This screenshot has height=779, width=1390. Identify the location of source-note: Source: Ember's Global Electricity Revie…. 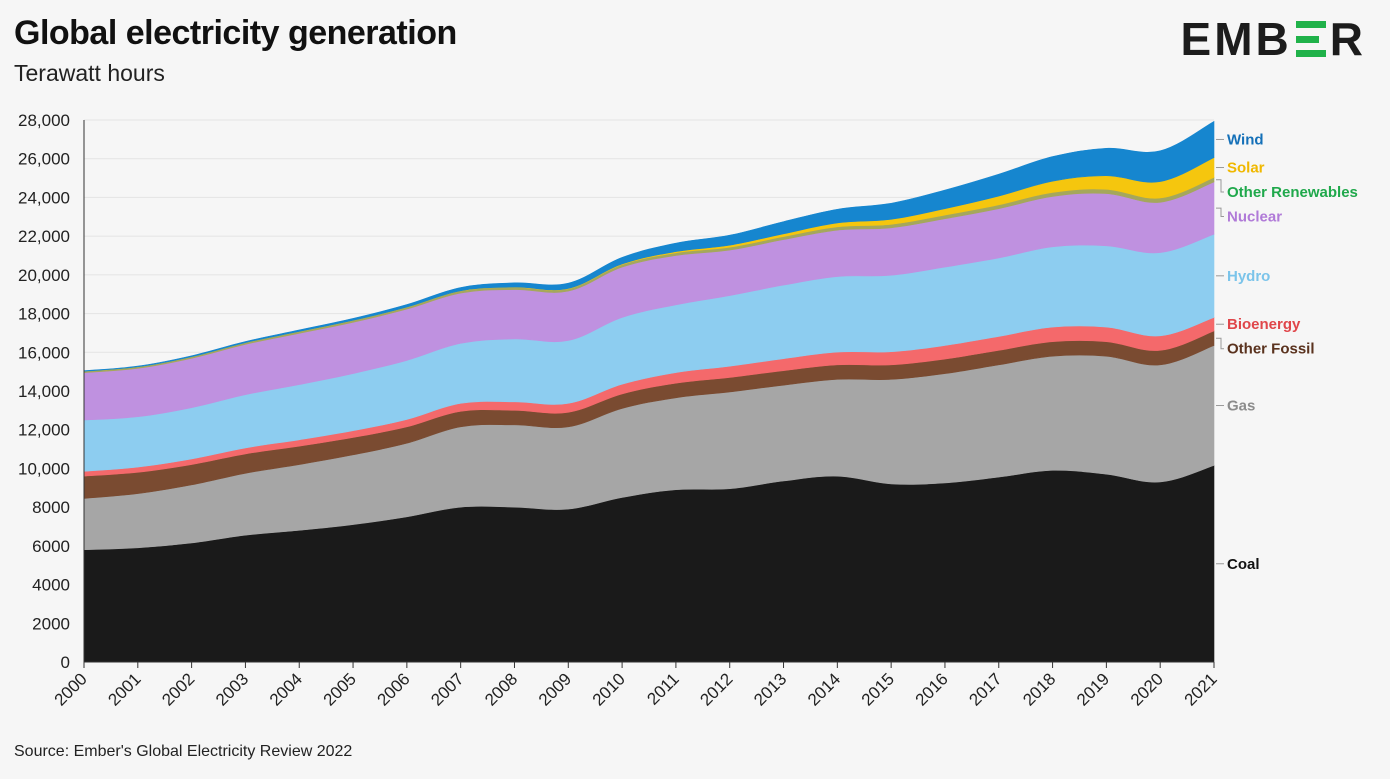
(183, 751).